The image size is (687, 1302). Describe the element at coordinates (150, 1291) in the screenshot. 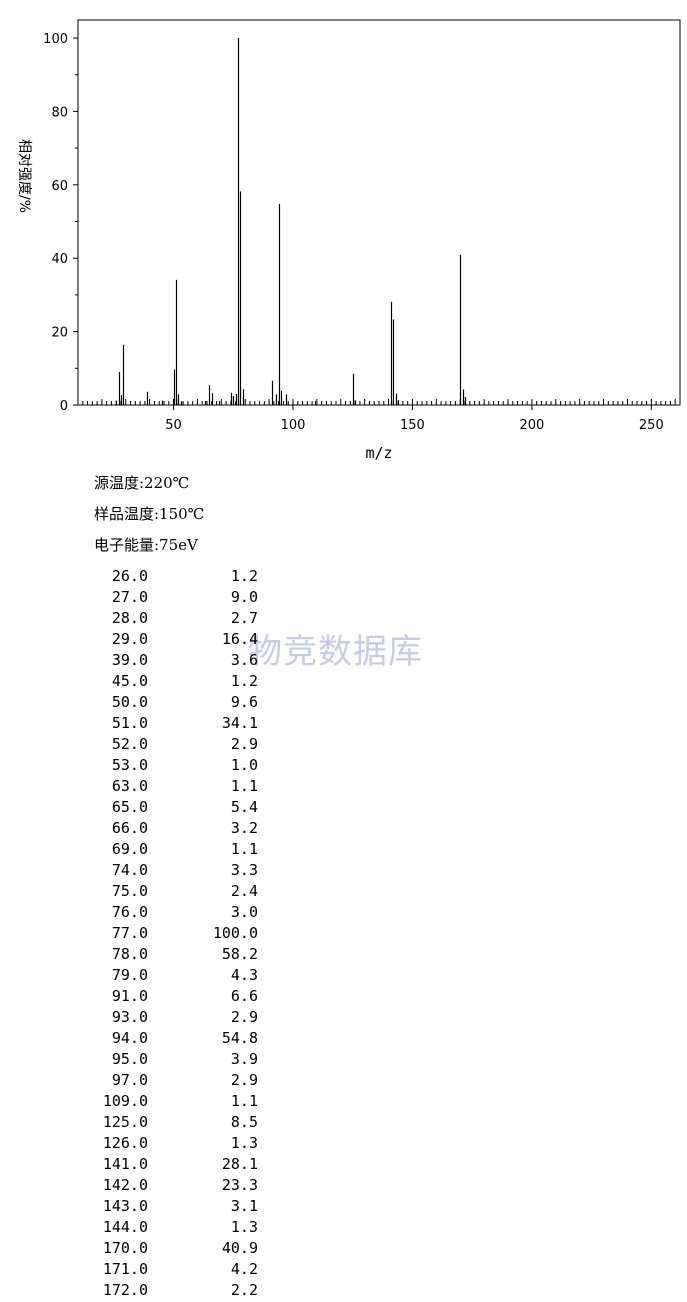

I see `table-row: 172.0 2.2` at that location.